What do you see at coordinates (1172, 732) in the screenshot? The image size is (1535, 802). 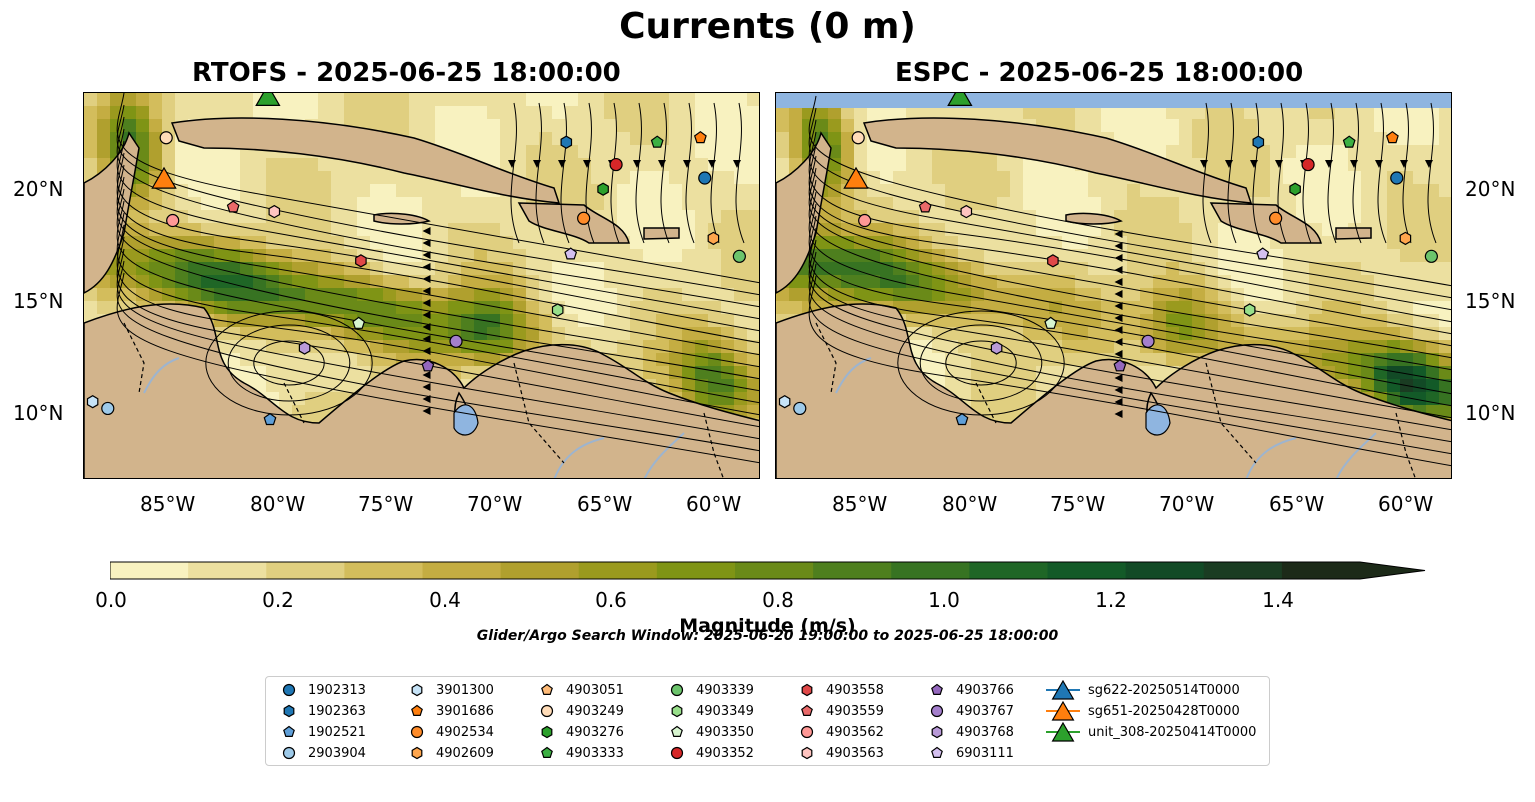 I see `legend-label: unit_308-20250414T0000` at bounding box center [1172, 732].